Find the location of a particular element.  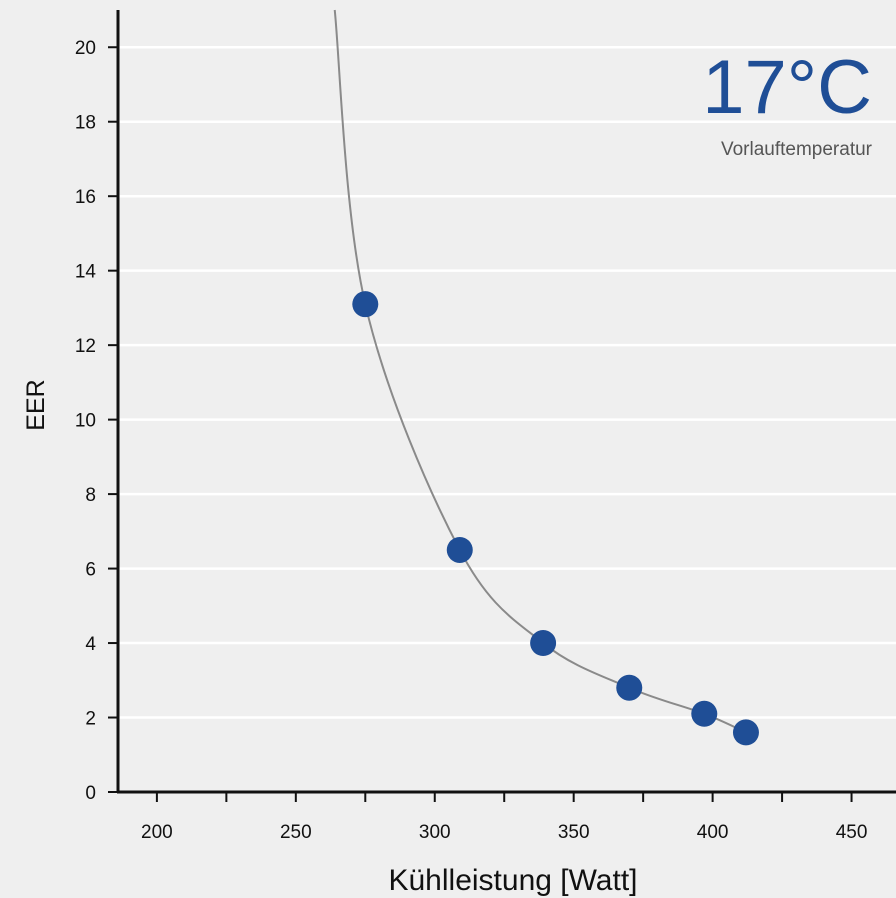

y-axis-title: EER is located at coordinates (36, 404).